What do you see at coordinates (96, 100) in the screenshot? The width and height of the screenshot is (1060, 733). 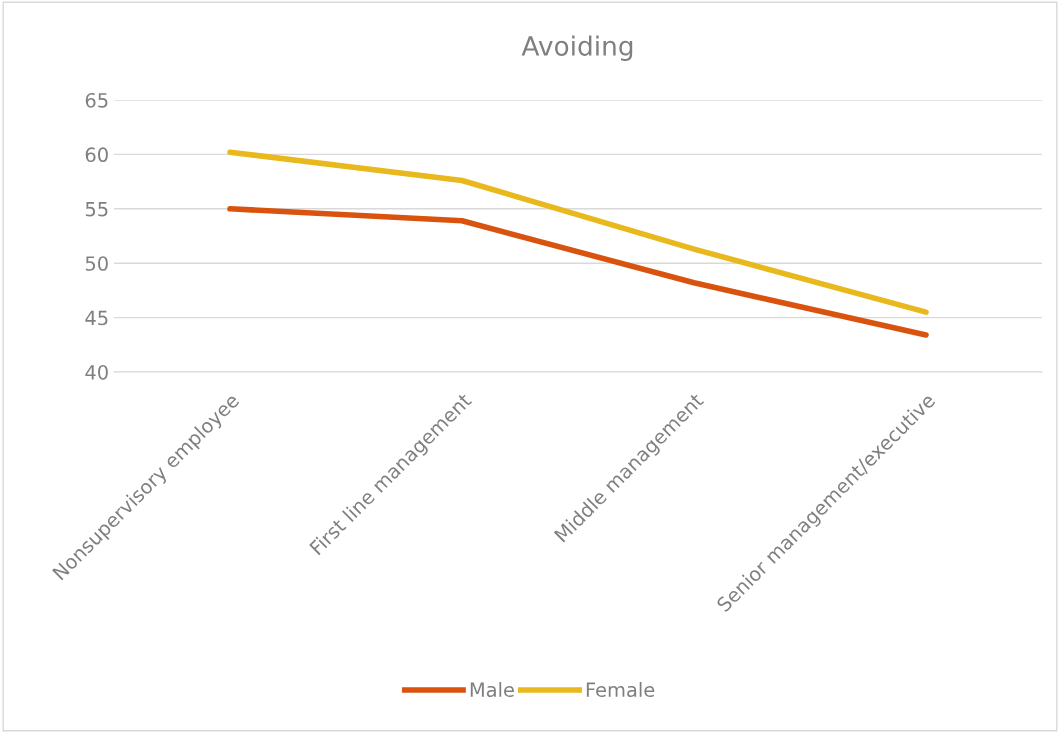 I see `y-tick-label: 65` at bounding box center [96, 100].